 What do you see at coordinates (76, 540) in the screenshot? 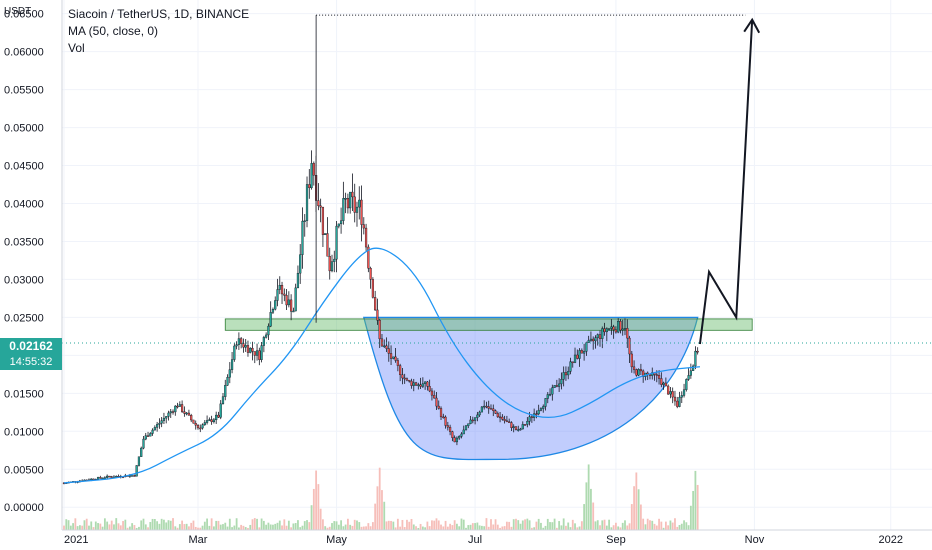
I see `x-tick-label: 2021` at bounding box center [76, 540].